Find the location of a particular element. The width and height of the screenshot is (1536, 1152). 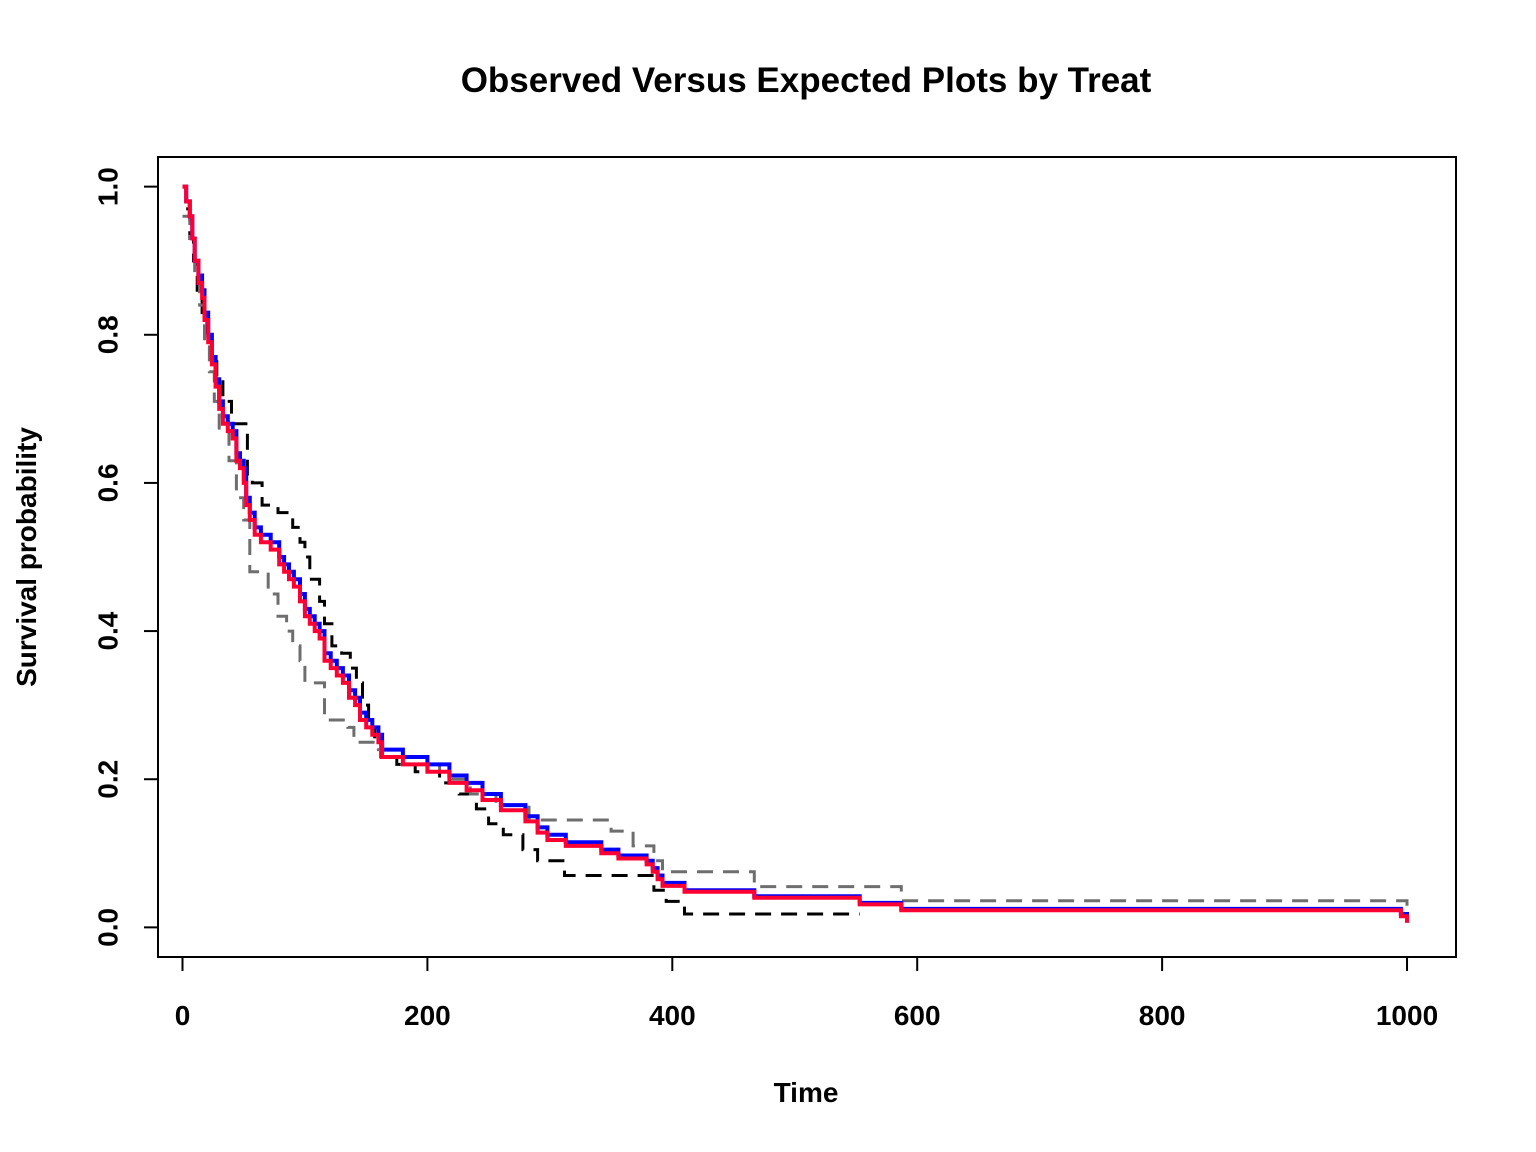

x-tick-label: 800 is located at coordinates (1162, 1015).